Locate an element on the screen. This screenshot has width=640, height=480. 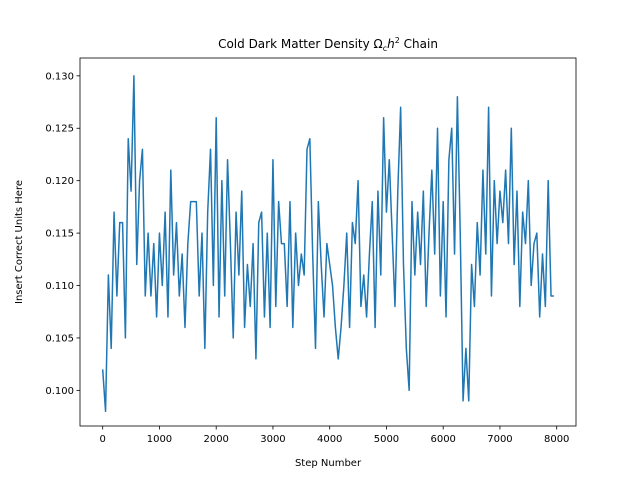
y-tick-label: 0.115 is located at coordinates (59, 234).